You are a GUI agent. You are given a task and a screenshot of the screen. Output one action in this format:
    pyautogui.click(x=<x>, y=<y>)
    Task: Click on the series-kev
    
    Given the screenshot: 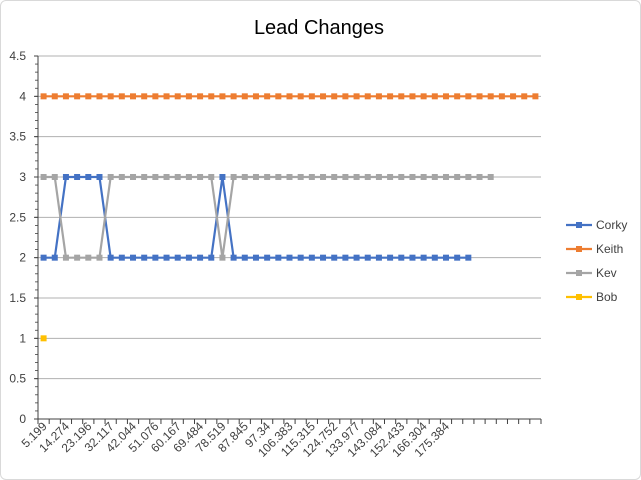 What is the action you would take?
    pyautogui.click(x=267, y=217)
    